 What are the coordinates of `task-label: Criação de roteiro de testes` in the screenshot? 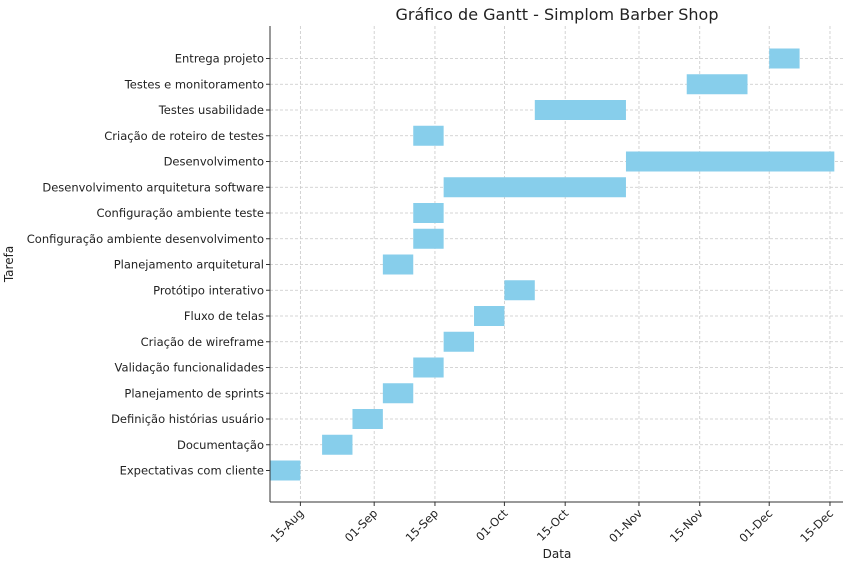 It's located at (184, 136).